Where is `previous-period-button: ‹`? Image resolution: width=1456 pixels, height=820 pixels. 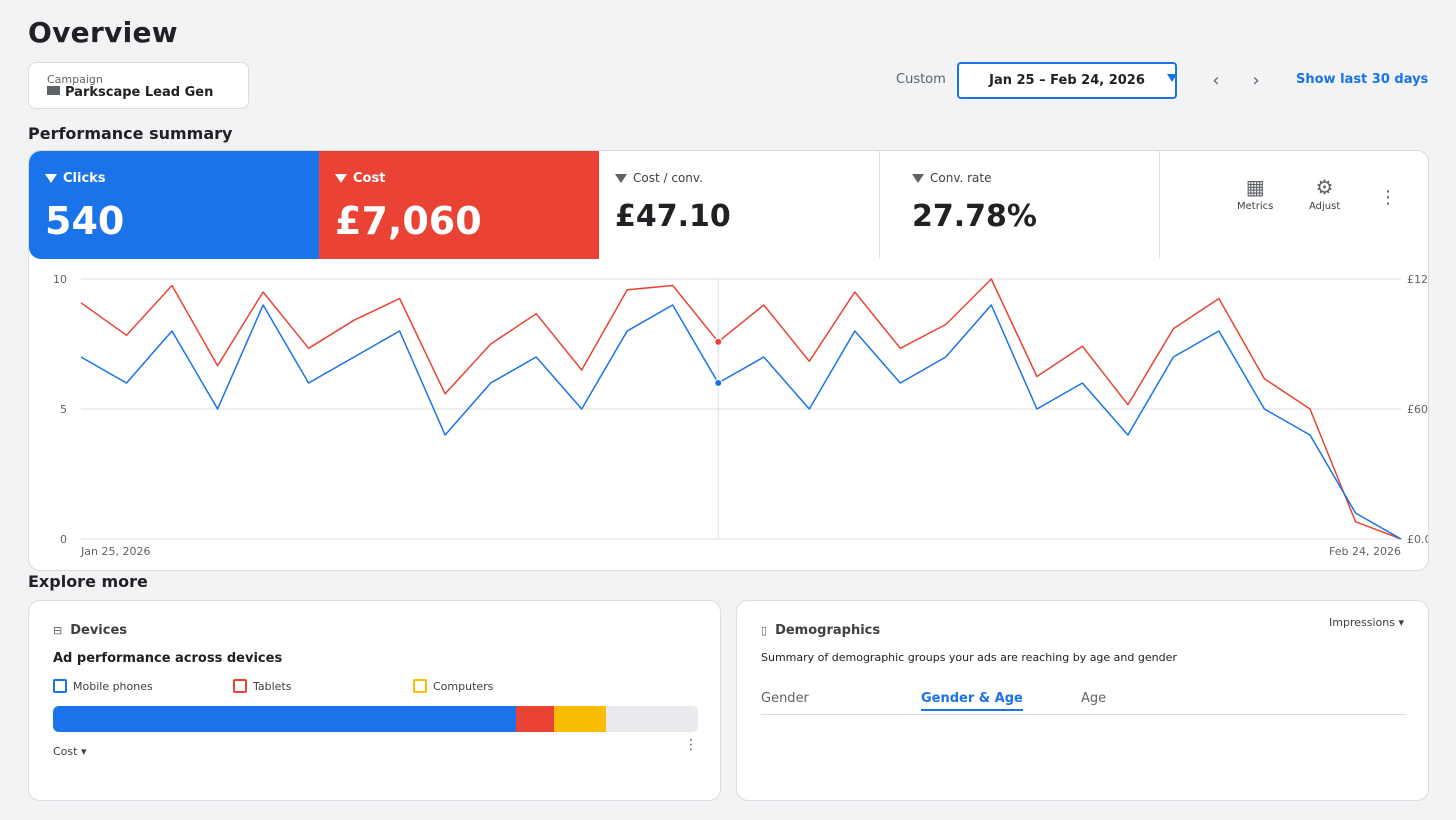 previous-period-button: ‹ is located at coordinates (1216, 80).